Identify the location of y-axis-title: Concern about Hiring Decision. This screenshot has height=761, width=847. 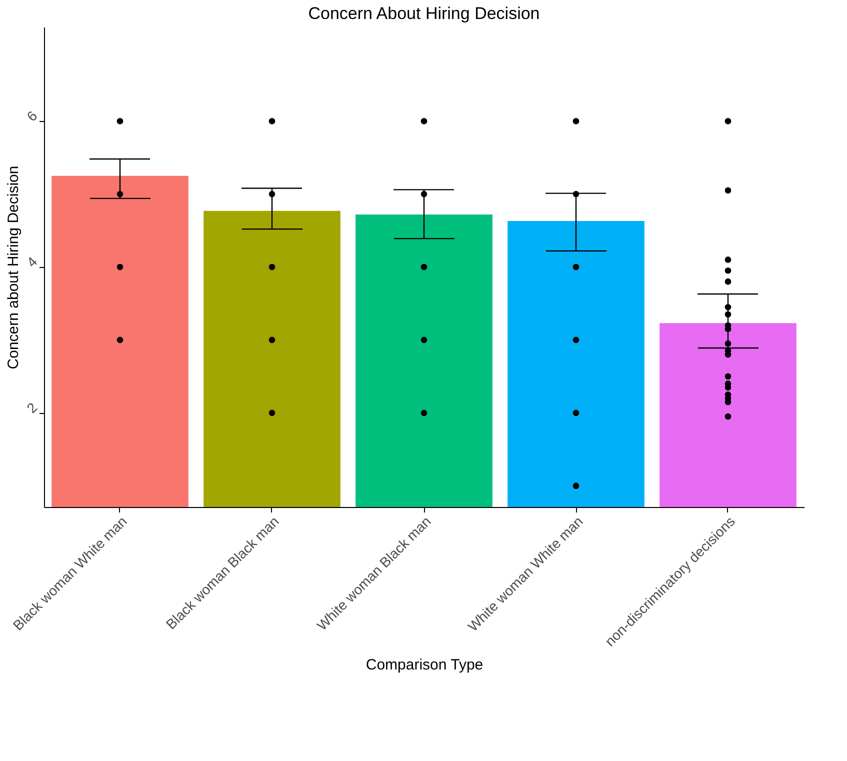
(13, 268).